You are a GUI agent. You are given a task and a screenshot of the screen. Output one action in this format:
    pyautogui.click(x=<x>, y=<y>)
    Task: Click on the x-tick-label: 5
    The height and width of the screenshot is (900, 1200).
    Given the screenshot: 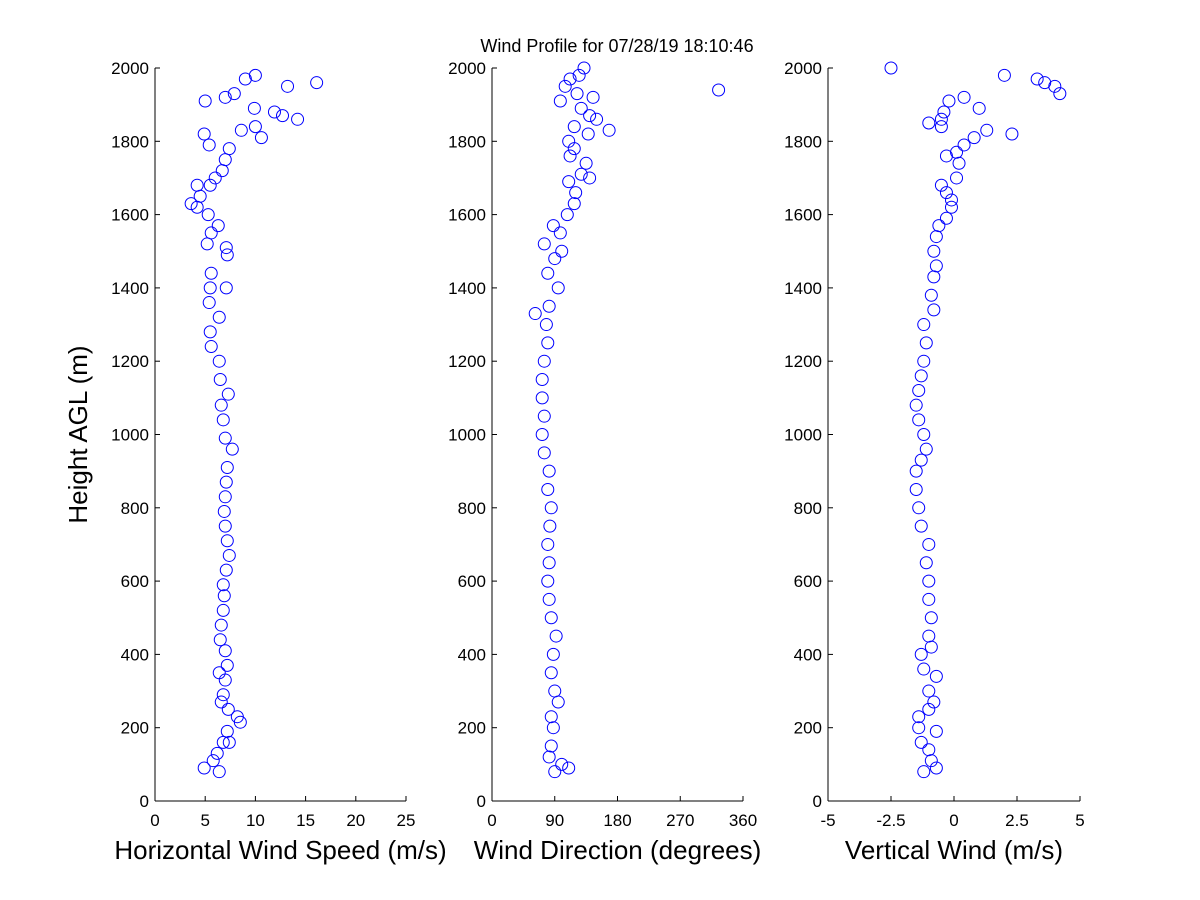 What is the action you would take?
    pyautogui.click(x=1079, y=820)
    